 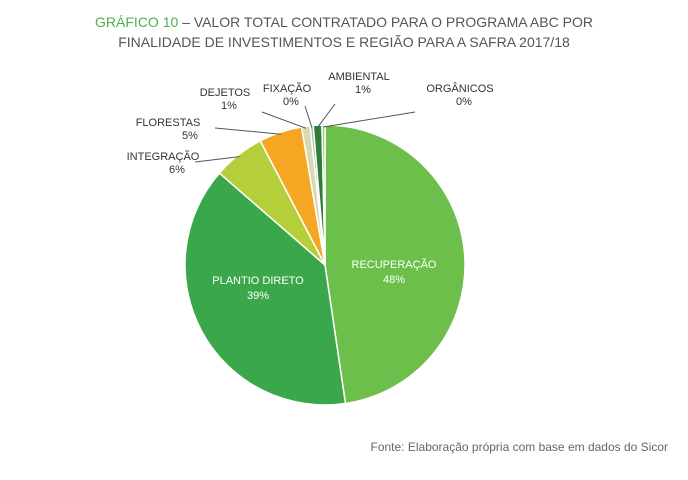 What do you see at coordinates (137, 22) in the screenshot?
I see `chart-title-lead: GRÁFICO 10` at bounding box center [137, 22].